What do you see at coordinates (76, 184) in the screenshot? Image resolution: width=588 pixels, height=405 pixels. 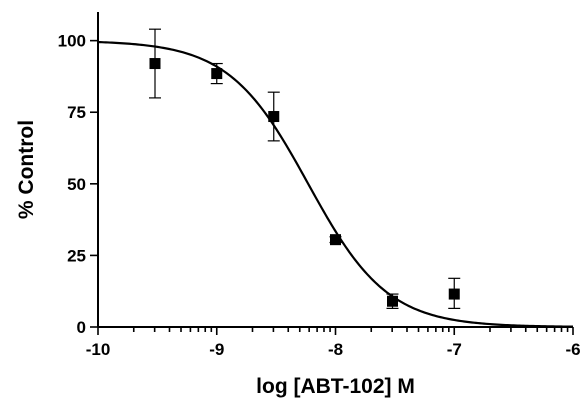 I see `y-tick-label: 50` at bounding box center [76, 184].